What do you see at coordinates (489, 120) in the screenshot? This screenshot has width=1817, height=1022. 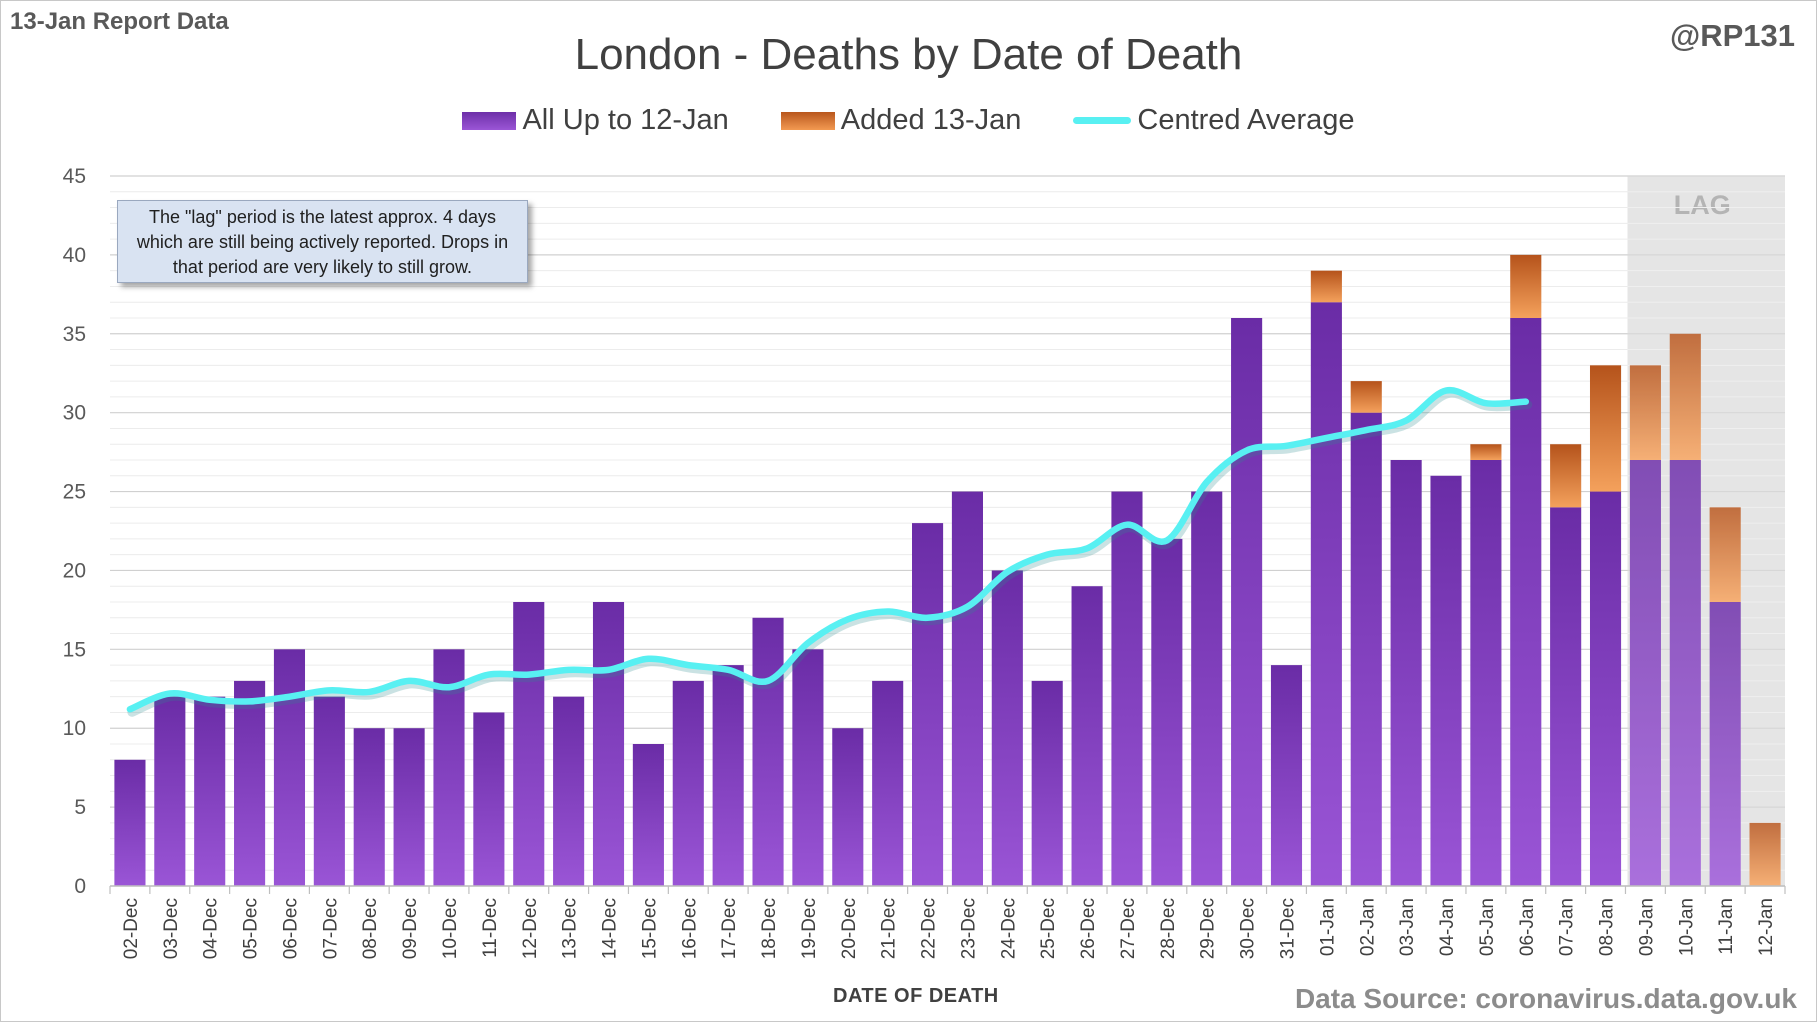 I see `legend-swatch-purple` at bounding box center [489, 120].